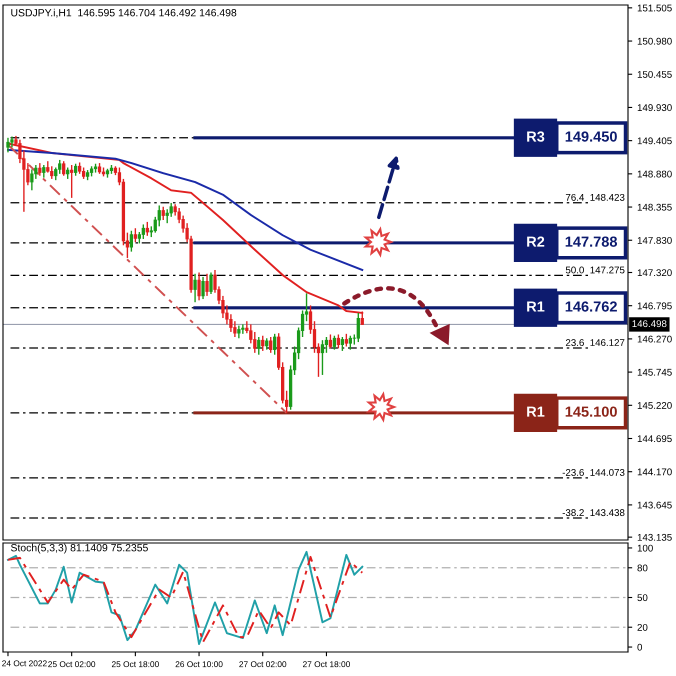 Image resolution: width=676 pixels, height=676 pixels. What do you see at coordinates (72, 664) in the screenshot?
I see `x-tick-label: 25 Oct 02:00` at bounding box center [72, 664].